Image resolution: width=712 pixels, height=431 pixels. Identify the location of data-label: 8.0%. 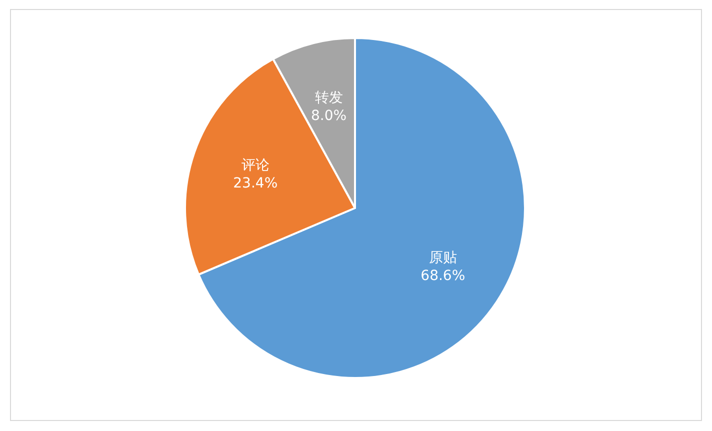
(329, 116).